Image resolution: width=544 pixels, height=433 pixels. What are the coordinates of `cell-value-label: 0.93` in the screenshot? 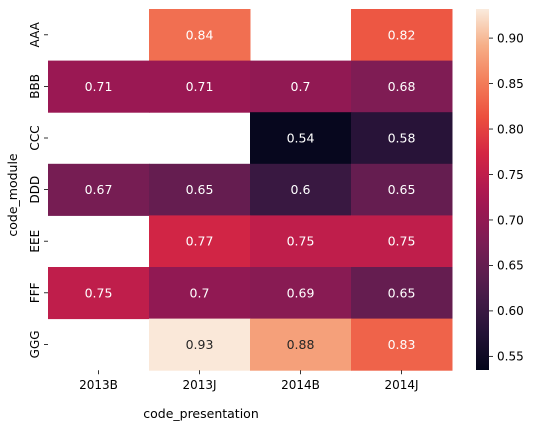 It's located at (200, 344).